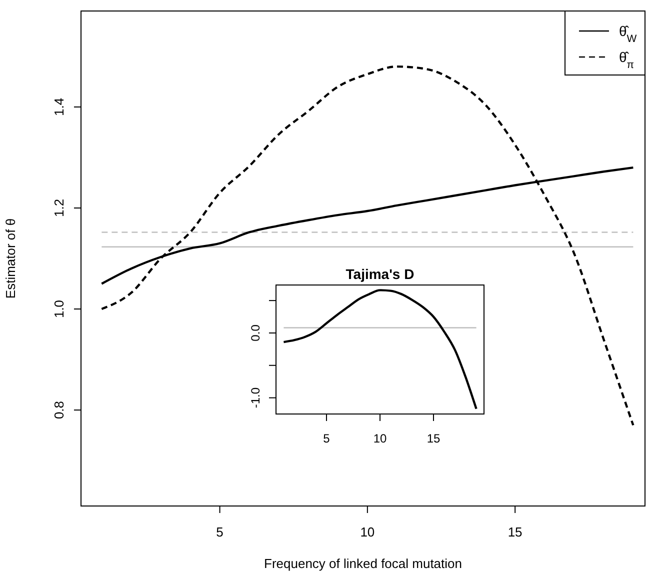  Describe the element at coordinates (380, 274) in the screenshot. I see `chart-title: Tajima's D` at that location.